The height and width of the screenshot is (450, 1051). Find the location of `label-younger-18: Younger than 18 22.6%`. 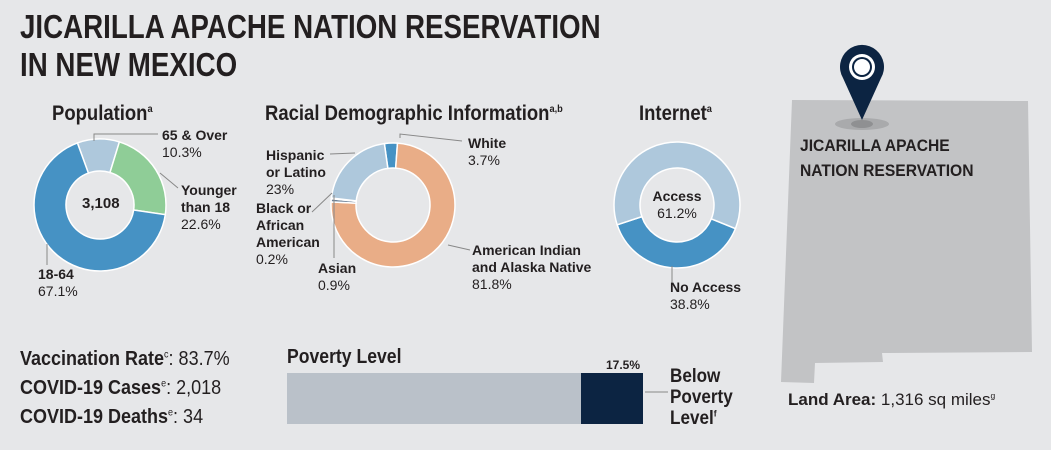

label-younger-18: Younger than 18 22.6% is located at coordinates (209, 207).